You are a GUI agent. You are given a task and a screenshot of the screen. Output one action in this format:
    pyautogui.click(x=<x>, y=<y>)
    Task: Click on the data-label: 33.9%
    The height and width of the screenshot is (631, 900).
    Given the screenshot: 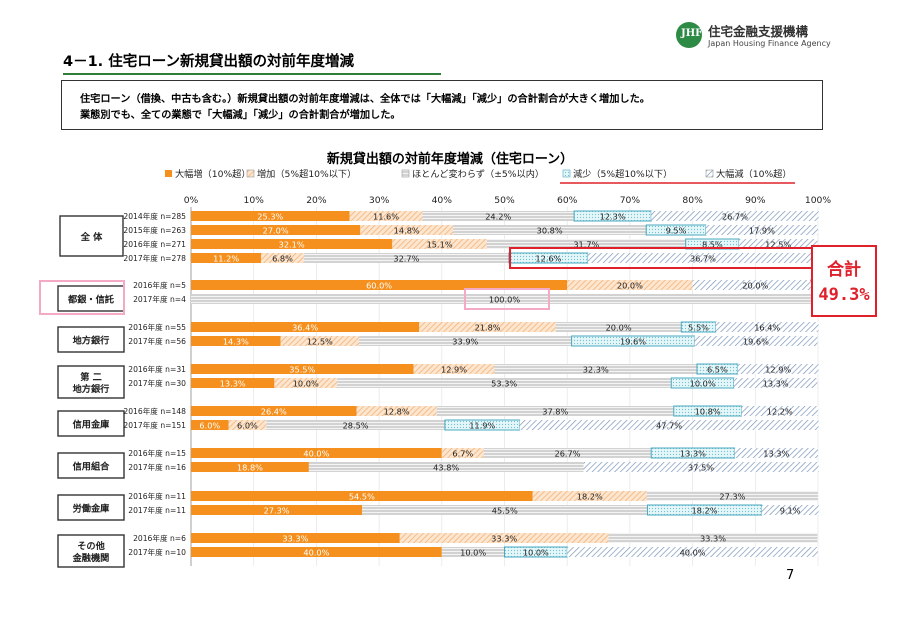 What is the action you would take?
    pyautogui.click(x=465, y=342)
    